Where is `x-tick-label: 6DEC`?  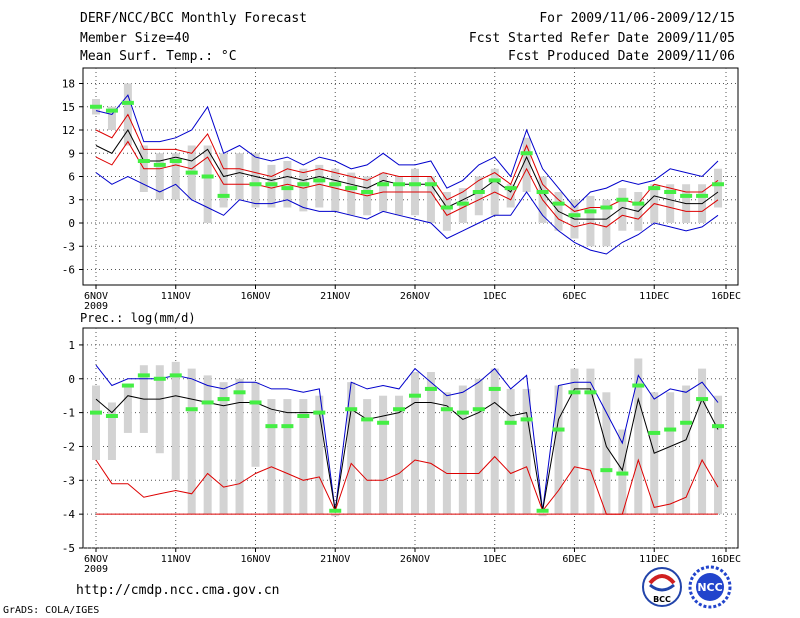 x-tick-label: 6DEC is located at coordinates (574, 296).